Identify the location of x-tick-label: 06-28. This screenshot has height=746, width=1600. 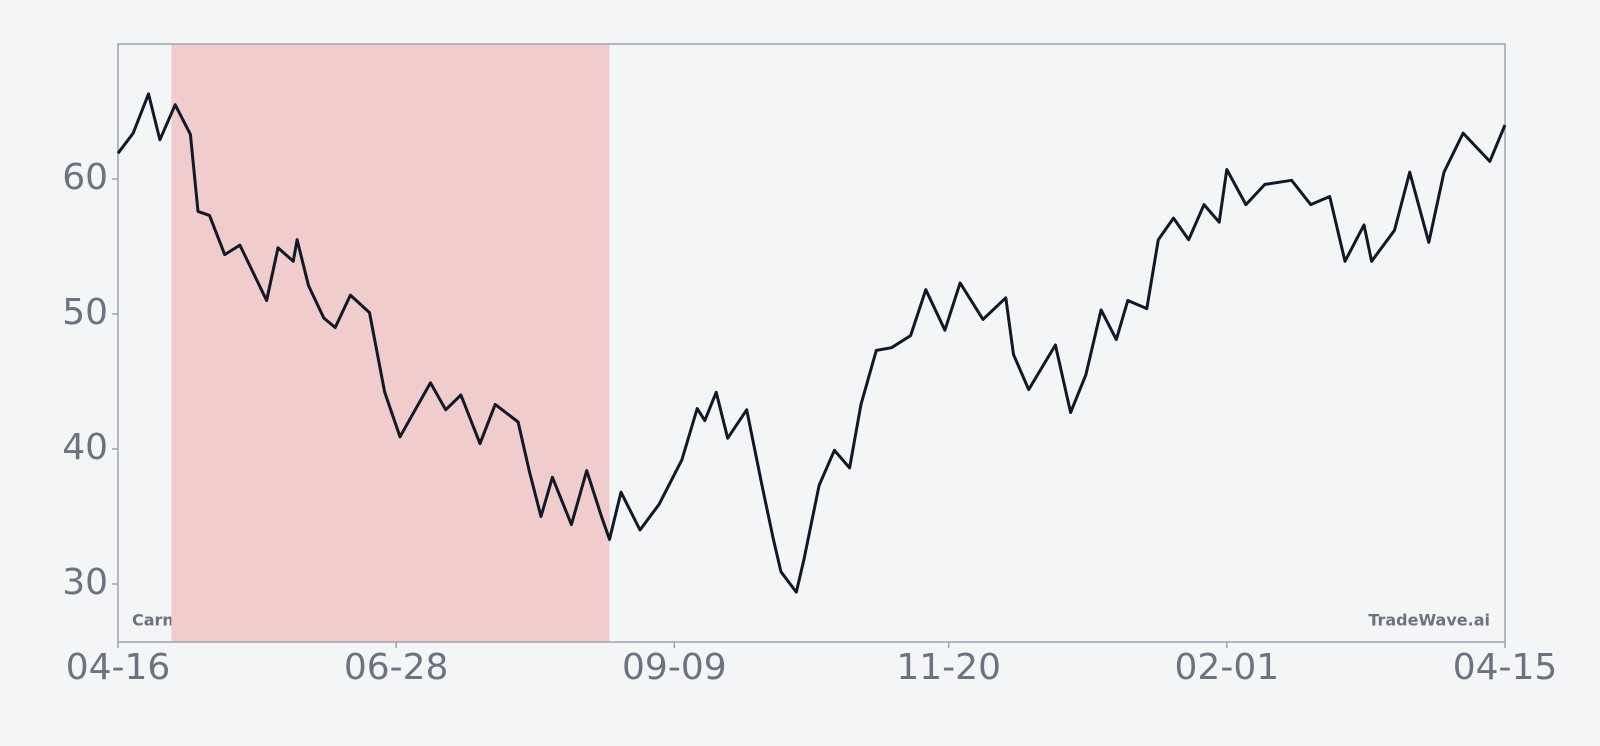
(396, 667).